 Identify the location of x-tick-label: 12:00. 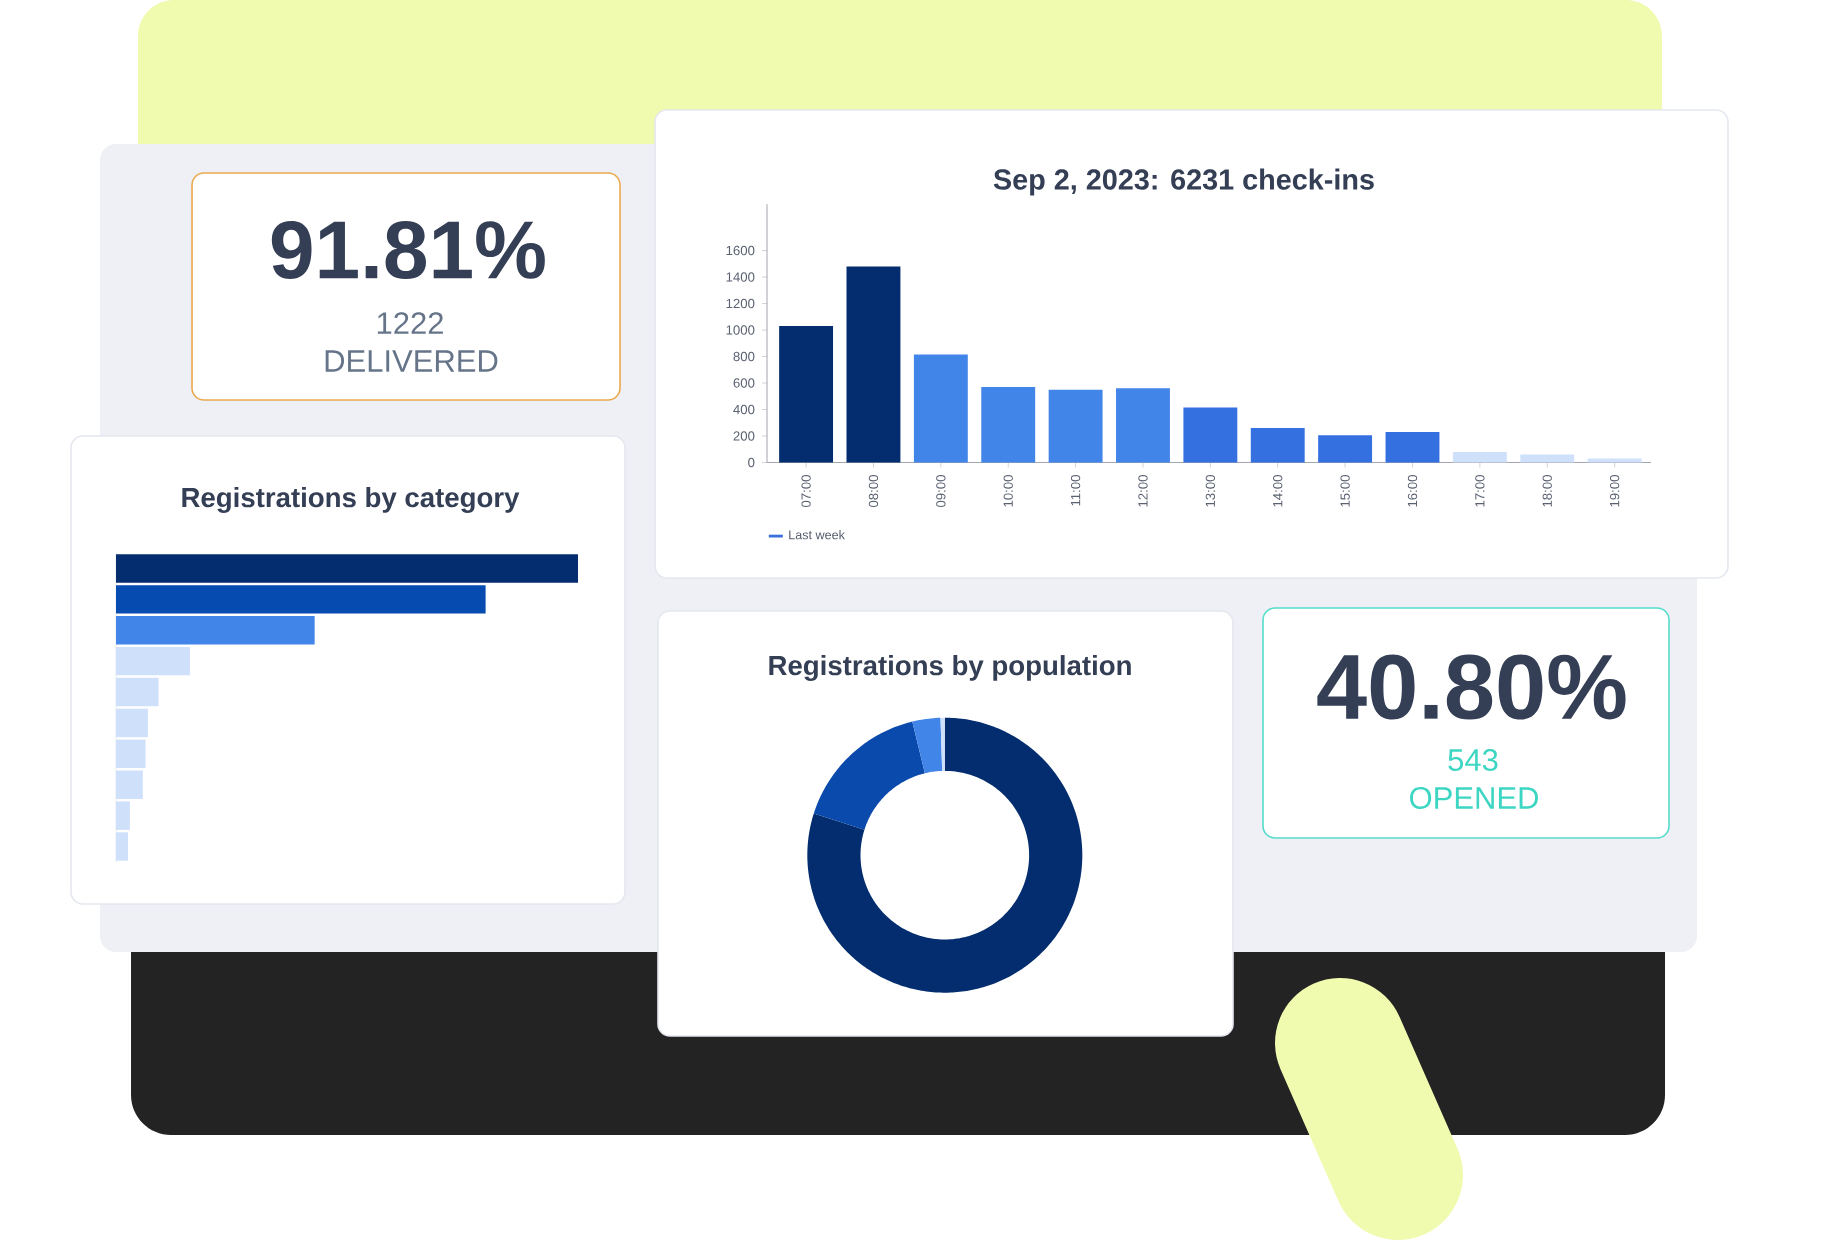
(1143, 491).